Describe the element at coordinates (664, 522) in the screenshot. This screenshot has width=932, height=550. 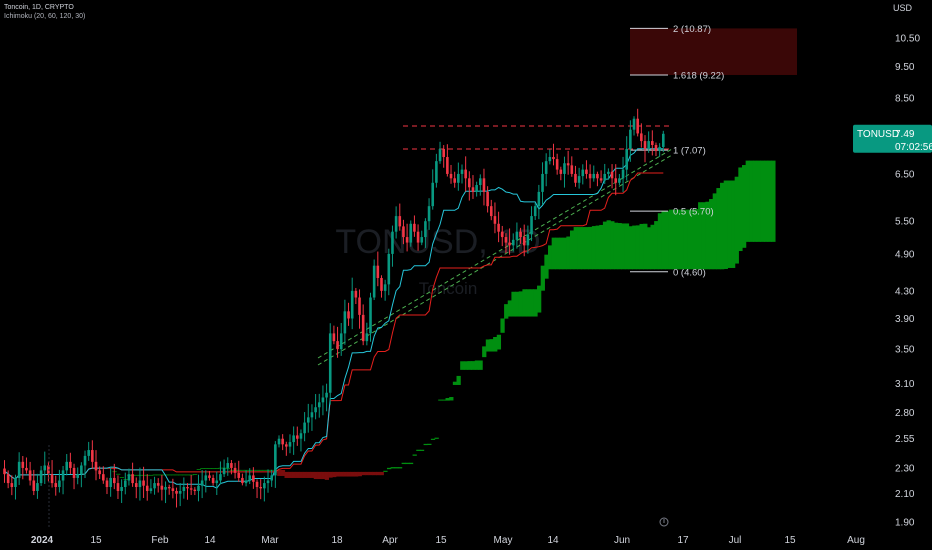
I see `goto-realtime-icon` at that location.